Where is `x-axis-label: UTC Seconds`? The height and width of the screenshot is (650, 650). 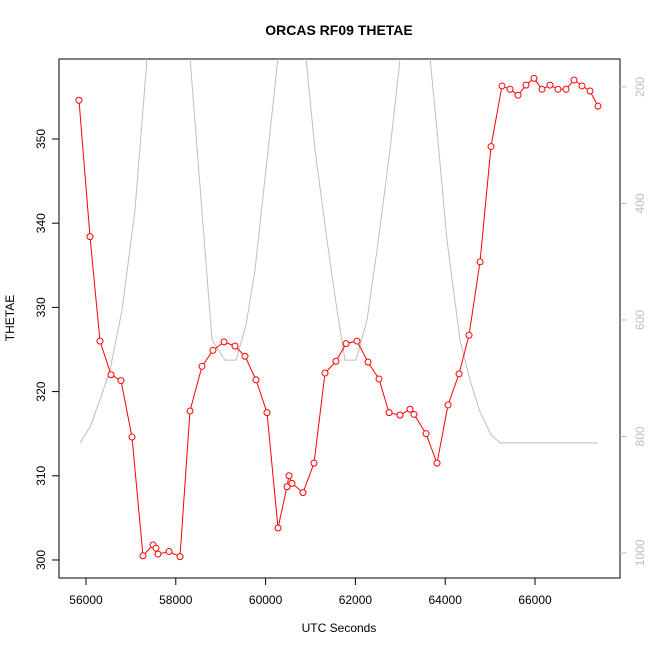 x-axis-label: UTC Seconds is located at coordinates (339, 628).